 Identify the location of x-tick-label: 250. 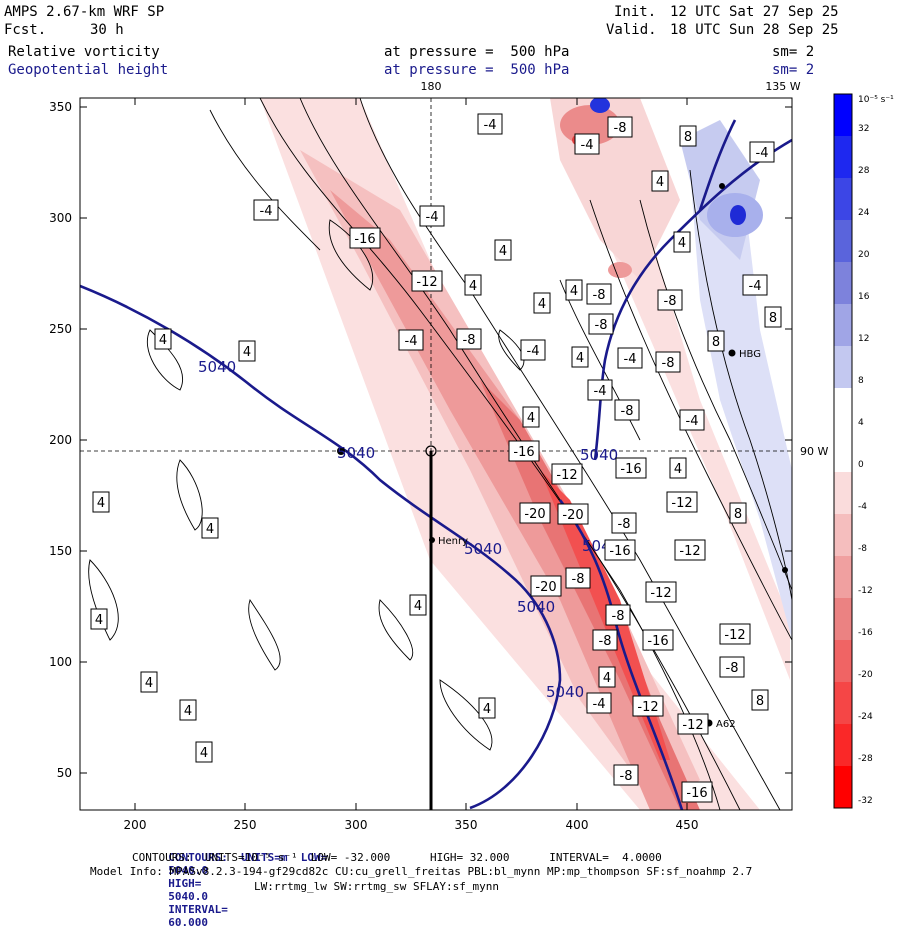
(245, 825).